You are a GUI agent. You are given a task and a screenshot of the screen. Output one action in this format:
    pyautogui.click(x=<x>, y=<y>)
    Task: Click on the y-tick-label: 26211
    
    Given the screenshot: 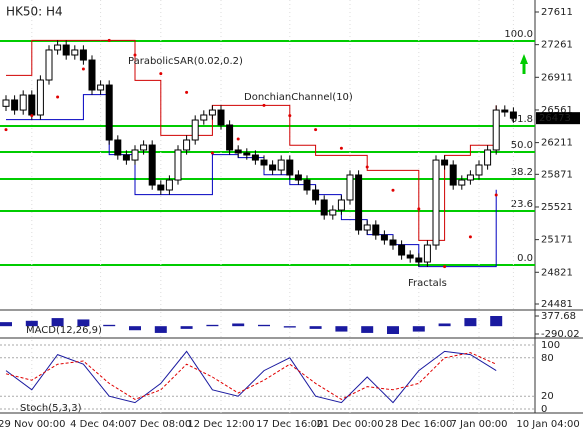 What is the action you would take?
    pyautogui.click(x=557, y=143)
    